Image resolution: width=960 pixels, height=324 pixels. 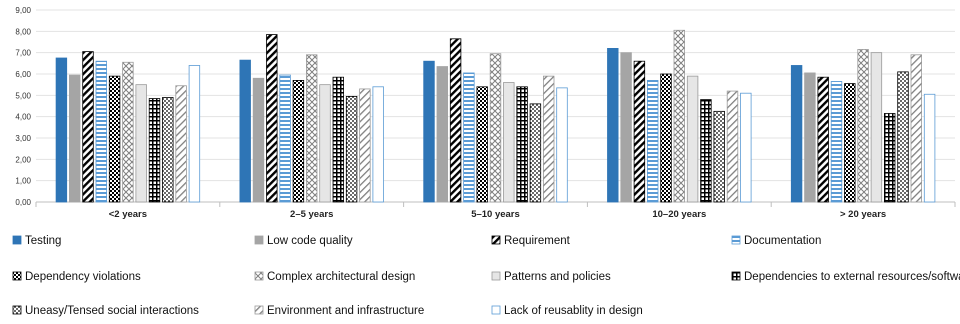 I want to click on legend-label: Lack of reusablity in design, so click(x=573, y=311).